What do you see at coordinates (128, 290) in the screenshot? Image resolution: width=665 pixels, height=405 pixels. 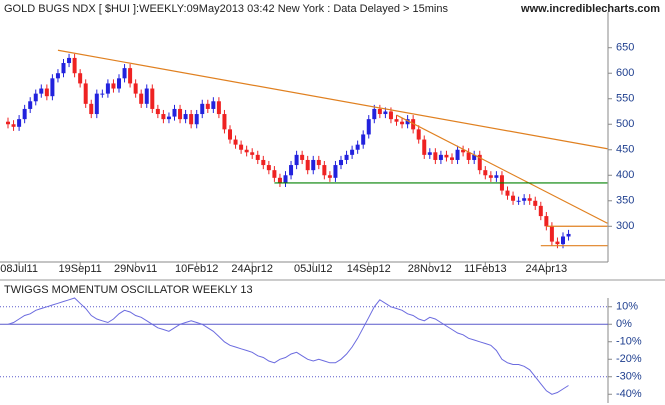 I see `oscillator-title: TWIGGS MOMENTUM OSCILLATOR WEEKLY 13` at bounding box center [128, 290].